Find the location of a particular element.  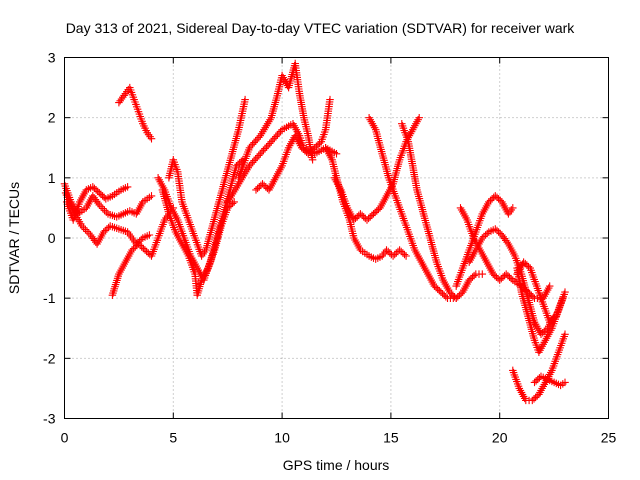

y-tick-label: 3 is located at coordinates (52, 58).